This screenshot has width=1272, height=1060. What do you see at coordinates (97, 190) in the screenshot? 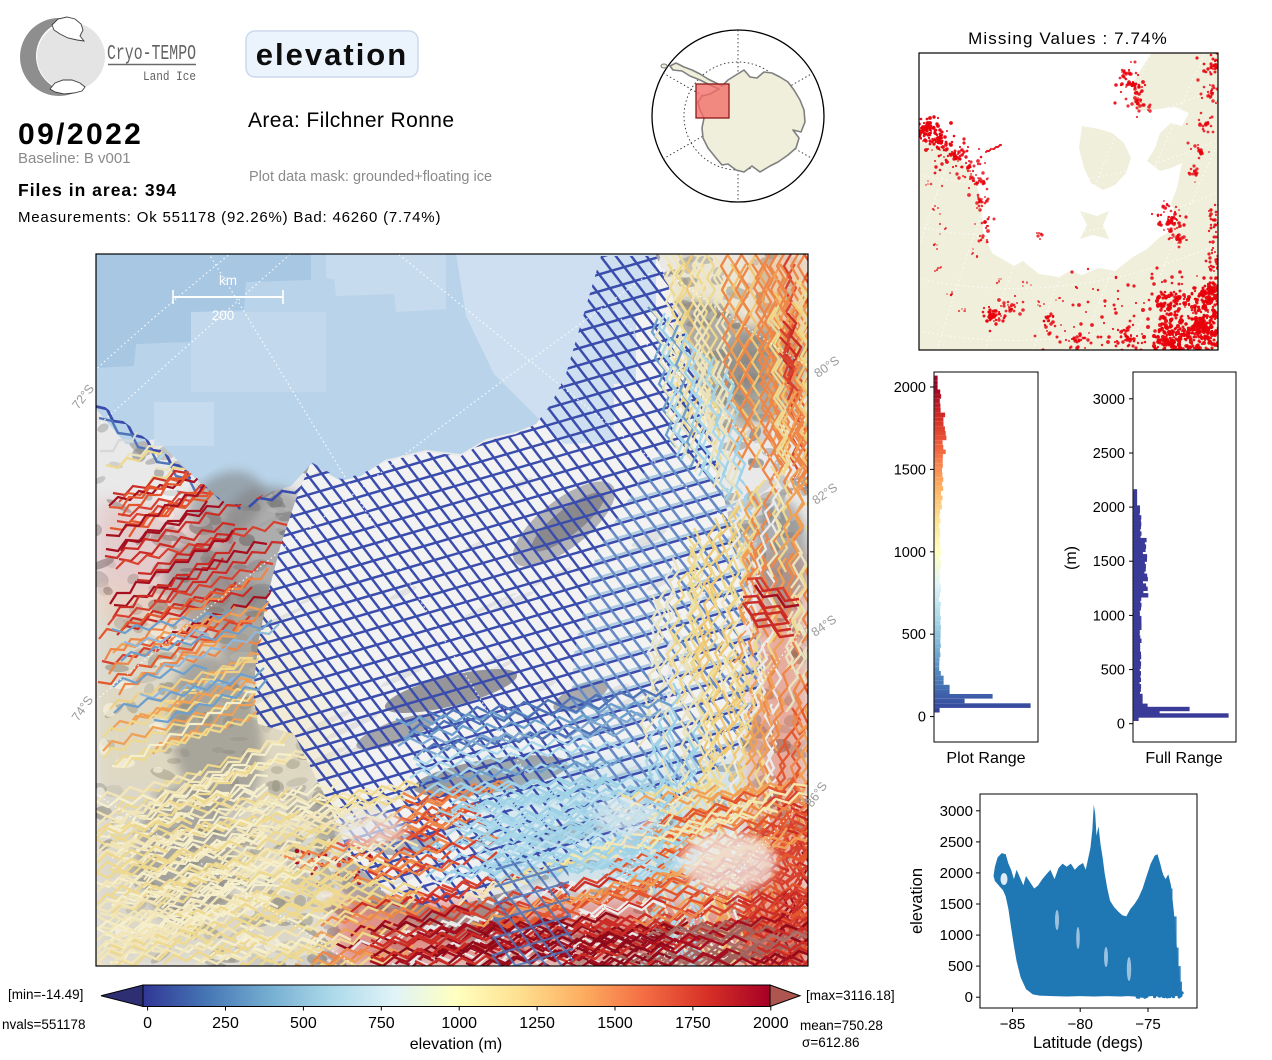
I see `svg-text: Files in area: 394` at bounding box center [97, 190].